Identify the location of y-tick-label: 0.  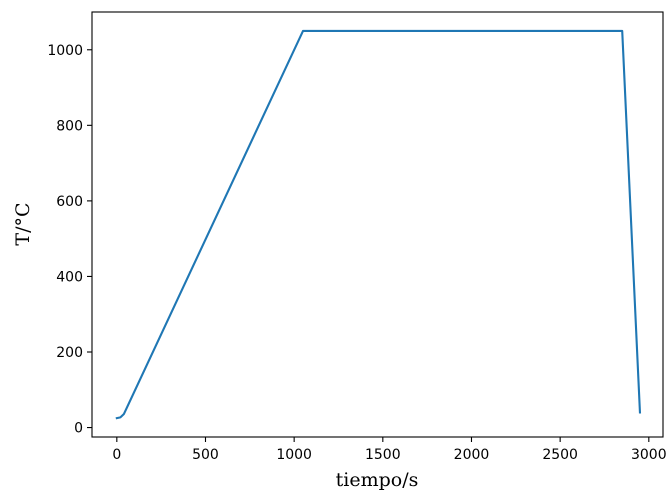
(78, 429).